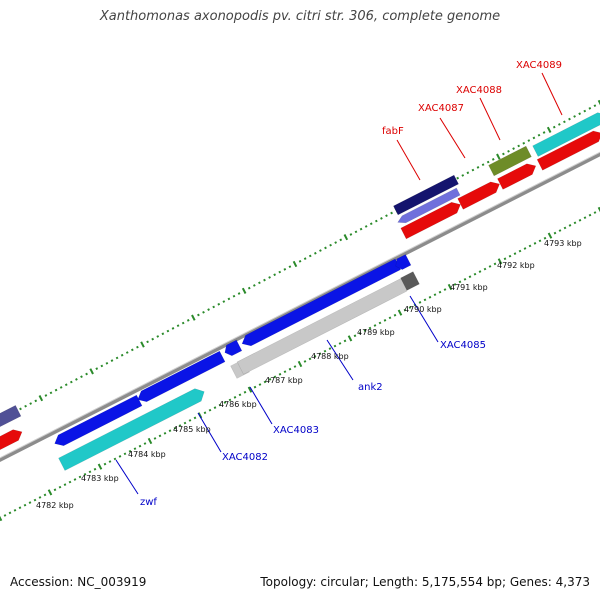  What do you see at coordinates (393, 131) in the screenshot?
I see `gene-label-fabf: fabF` at bounding box center [393, 131].